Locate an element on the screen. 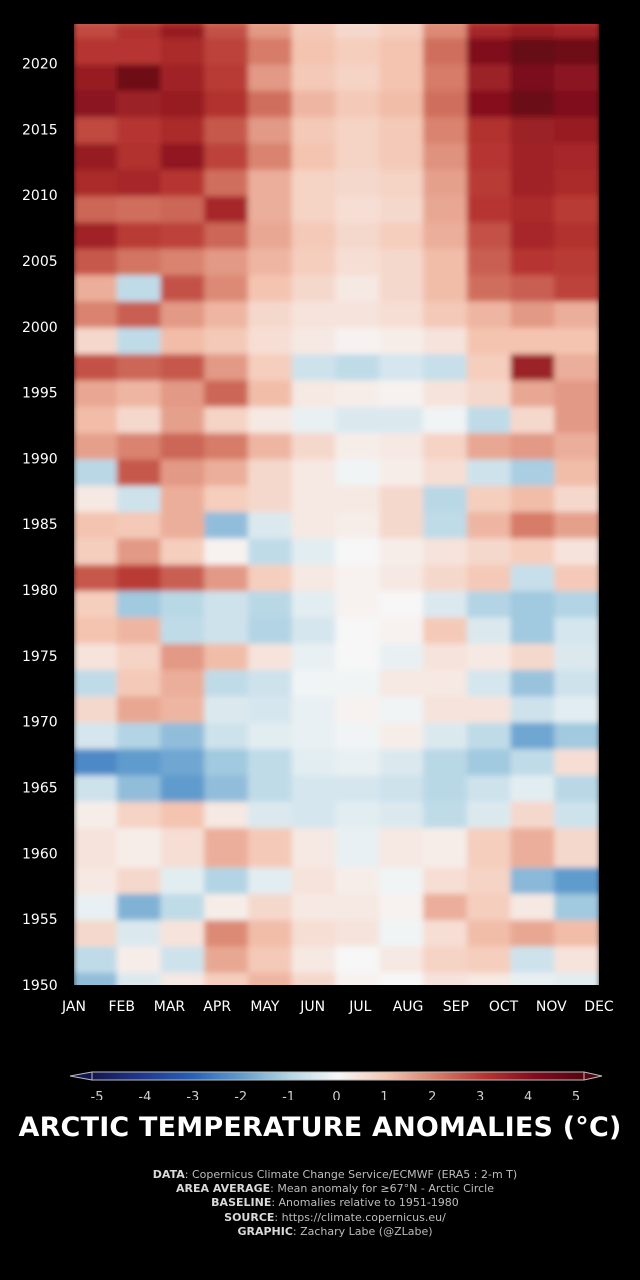  x-tick-label: APR is located at coordinates (217, 1007).